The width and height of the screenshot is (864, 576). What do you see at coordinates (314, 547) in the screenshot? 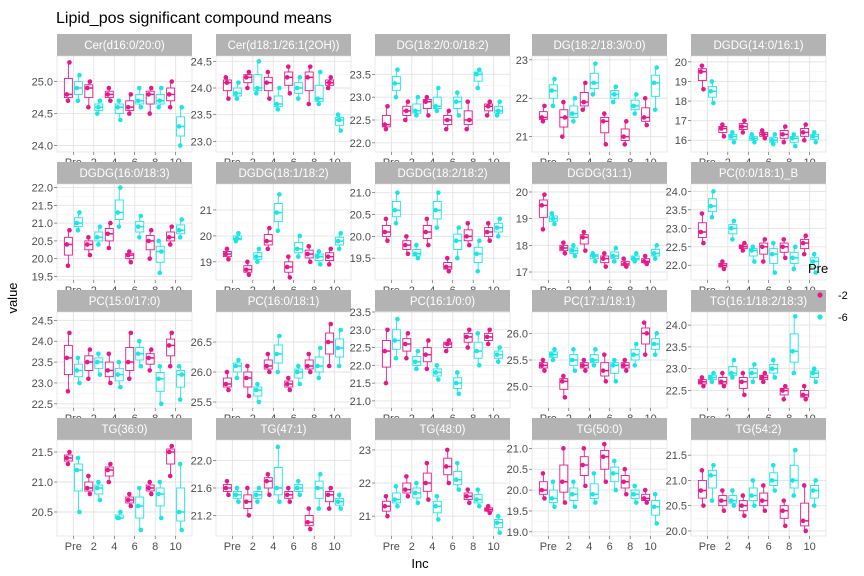
I see `x-tick-label: 8` at bounding box center [314, 547].